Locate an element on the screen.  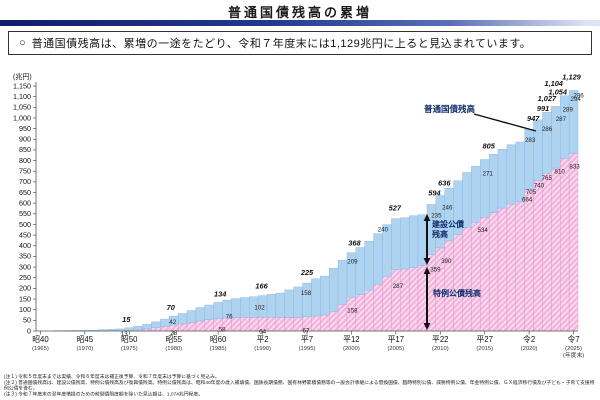
svg-text: 平22 is located at coordinates (440, 339).